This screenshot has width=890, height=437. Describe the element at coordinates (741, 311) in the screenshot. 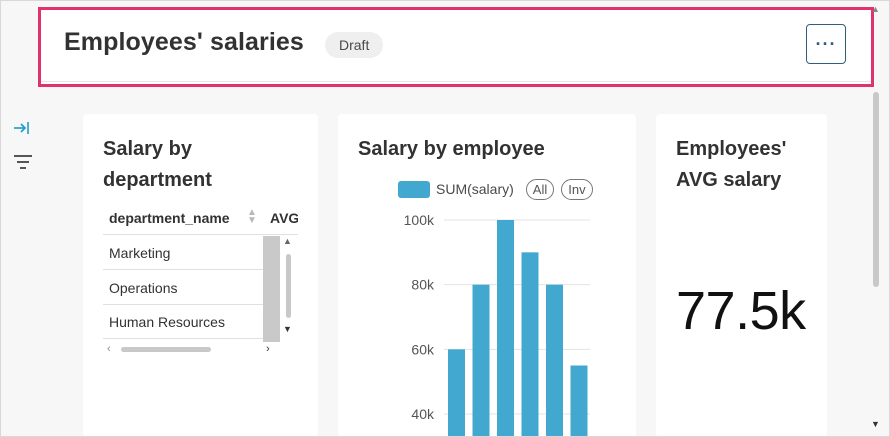

I see `kpi-value: 77.5k` at that location.